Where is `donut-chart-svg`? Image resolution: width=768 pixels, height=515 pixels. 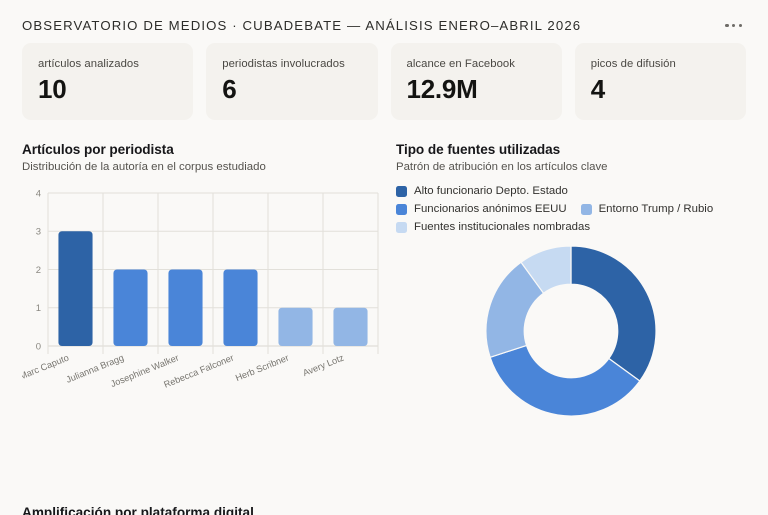 donut-chart-svg is located at coordinates (570, 331).